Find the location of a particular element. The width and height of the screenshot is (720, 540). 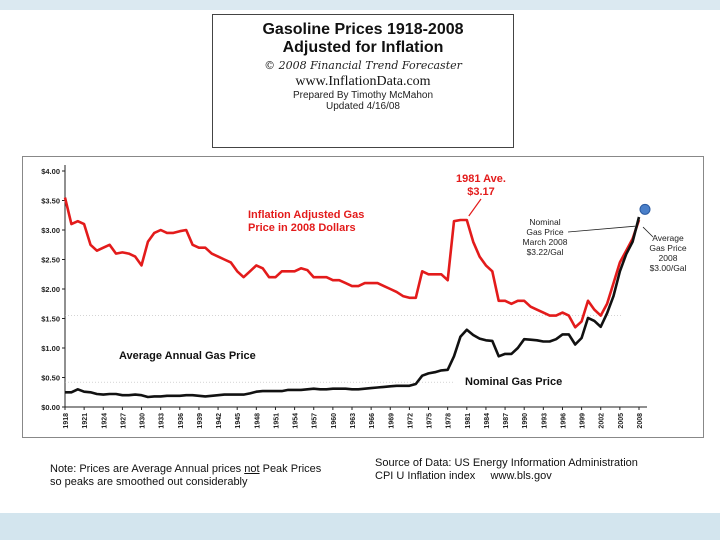

note-emphasis: not is located at coordinates (252, 469).